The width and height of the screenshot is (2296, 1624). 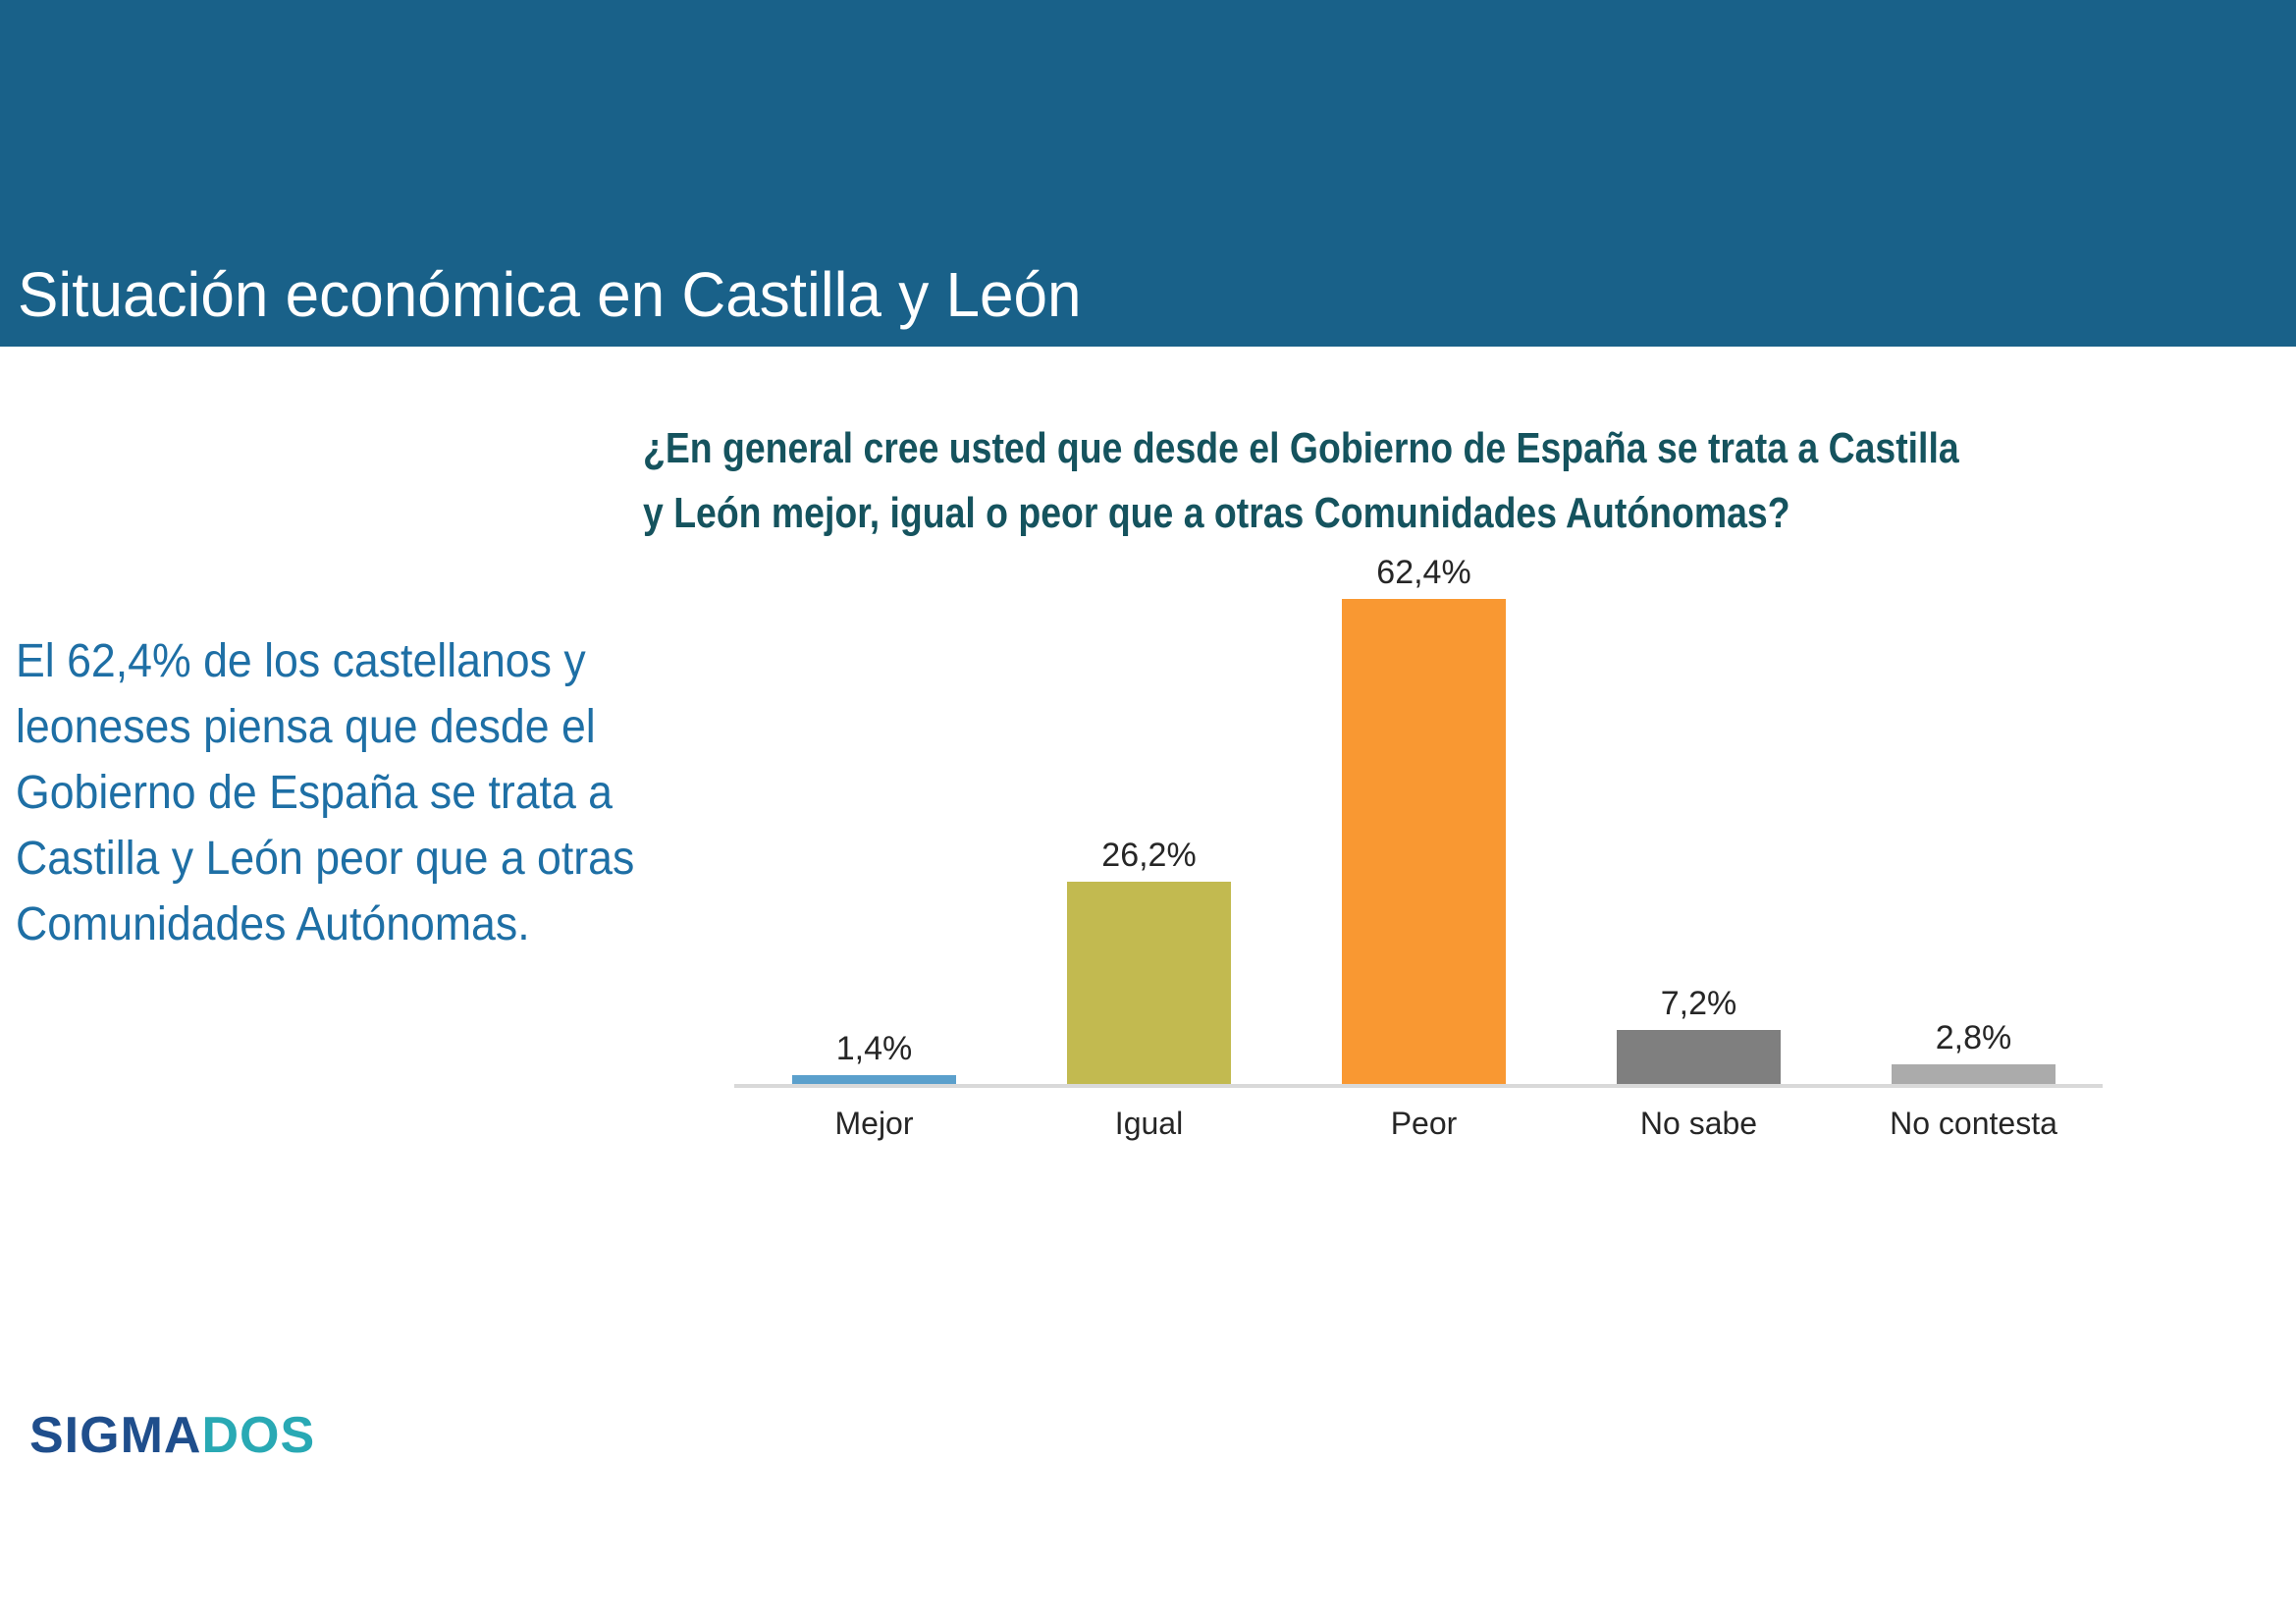 What do you see at coordinates (874, 1048) in the screenshot?
I see `bar-value-label-mejor: 1,4%` at bounding box center [874, 1048].